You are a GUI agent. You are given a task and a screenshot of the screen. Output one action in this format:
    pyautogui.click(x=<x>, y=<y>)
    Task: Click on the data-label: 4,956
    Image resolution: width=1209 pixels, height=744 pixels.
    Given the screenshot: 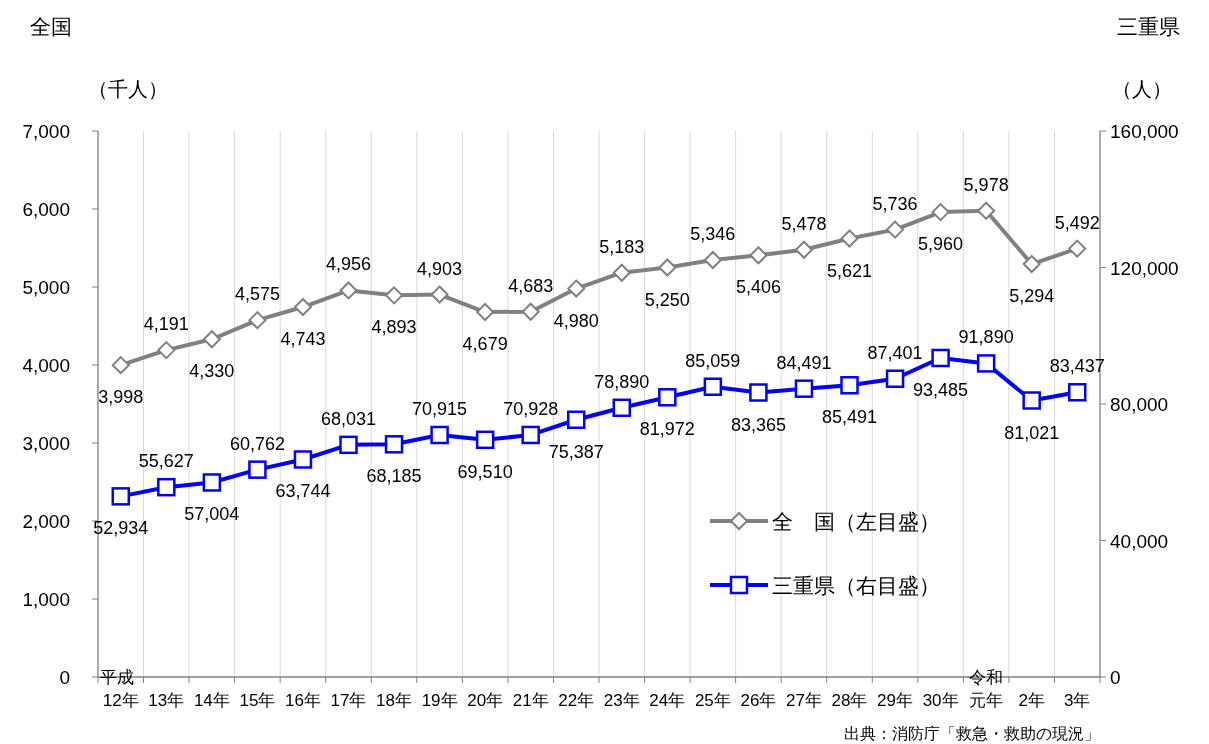 What is the action you would take?
    pyautogui.click(x=348, y=264)
    